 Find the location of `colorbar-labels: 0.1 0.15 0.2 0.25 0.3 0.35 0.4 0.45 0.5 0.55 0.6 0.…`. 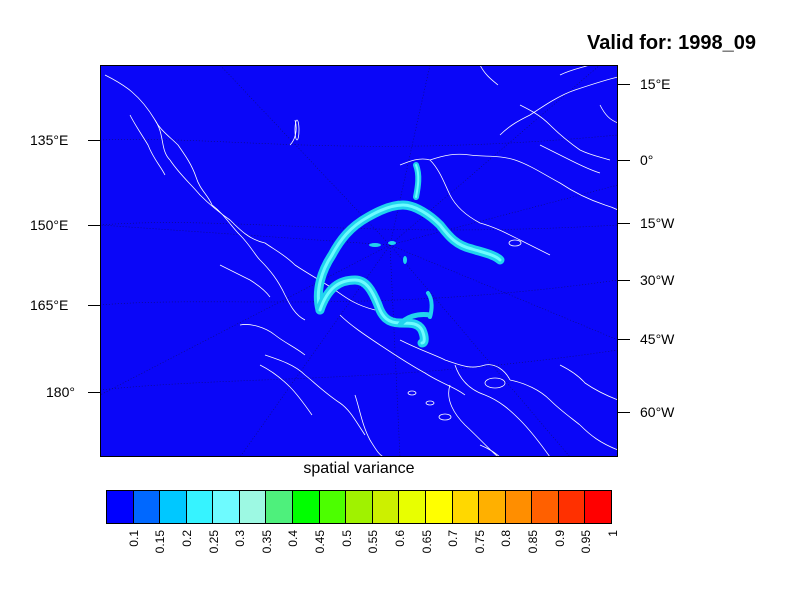

colorbar-labels: 0.1 0.15 0.2 0.25 0.3 0.35 0.4 0.45 0.5 0.55 0.6 0.… is located at coordinates (363, 565).